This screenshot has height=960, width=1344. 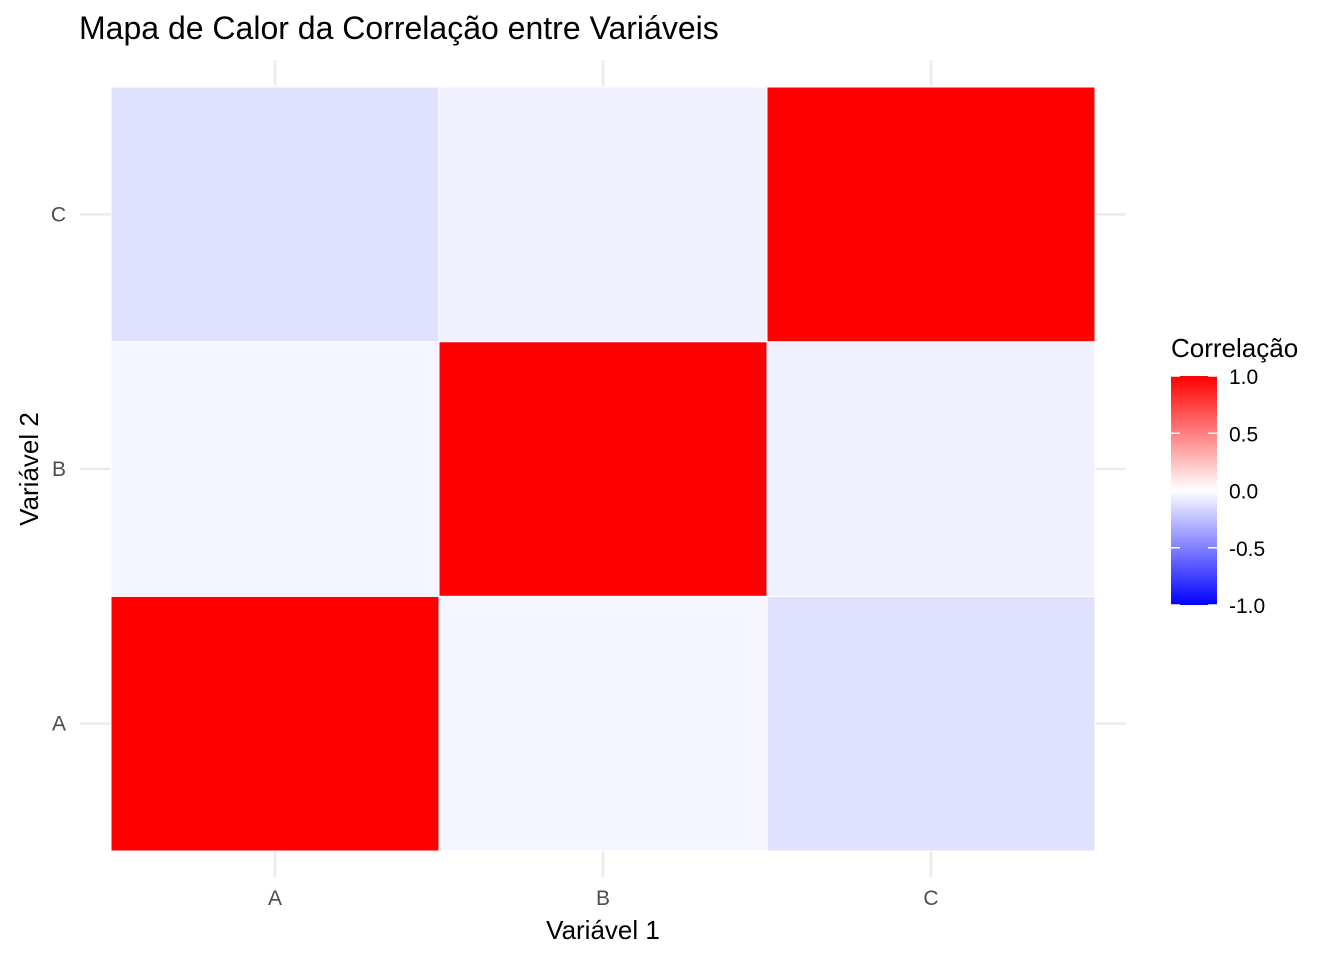 What do you see at coordinates (1218, 492) in the screenshot?
I see `legend-ticks: 1.0 0.5 0.0 -0.5 -1.0` at bounding box center [1218, 492].